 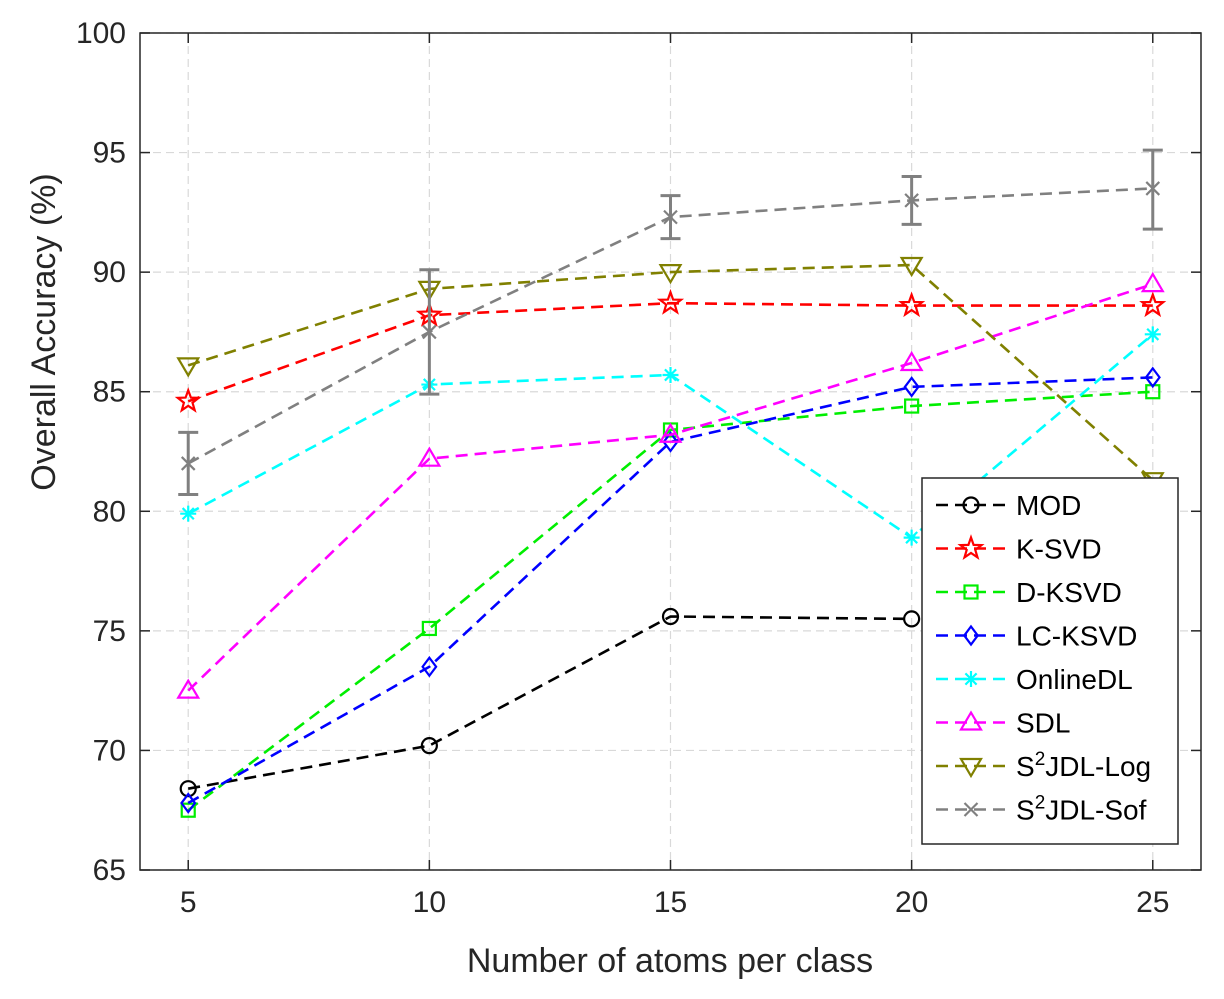 What do you see at coordinates (1003, 723) in the screenshot?
I see `legend-entry-sdl: SDL` at bounding box center [1003, 723].